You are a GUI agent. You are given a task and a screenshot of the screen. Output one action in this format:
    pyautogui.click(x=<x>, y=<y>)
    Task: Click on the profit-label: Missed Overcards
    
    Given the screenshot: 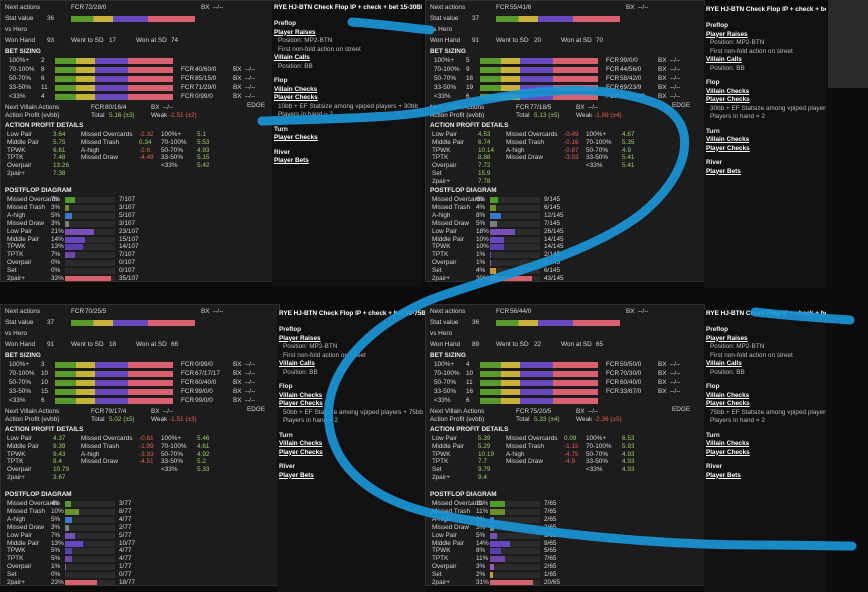 What is the action you would take?
    pyautogui.click(x=107, y=438)
    